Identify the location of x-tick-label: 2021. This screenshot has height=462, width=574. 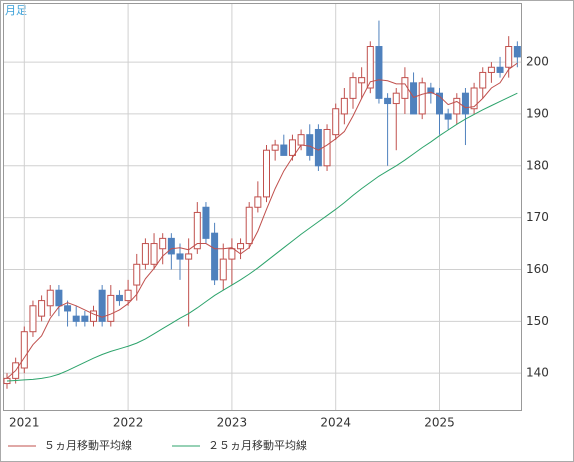
(24, 423).